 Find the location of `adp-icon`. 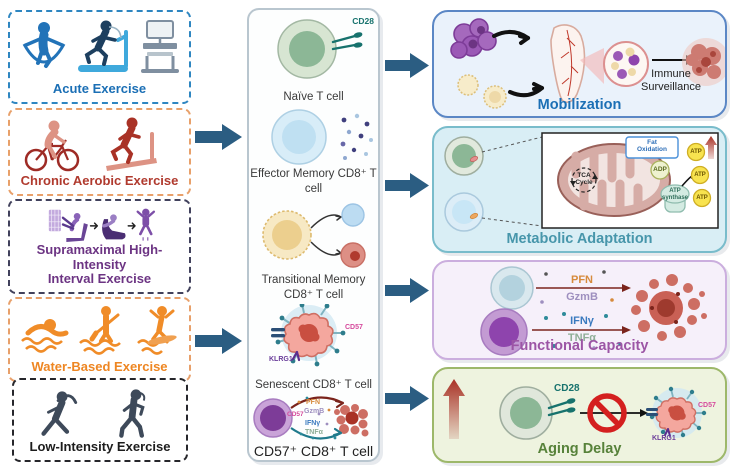

adp-icon is located at coordinates (660, 170).